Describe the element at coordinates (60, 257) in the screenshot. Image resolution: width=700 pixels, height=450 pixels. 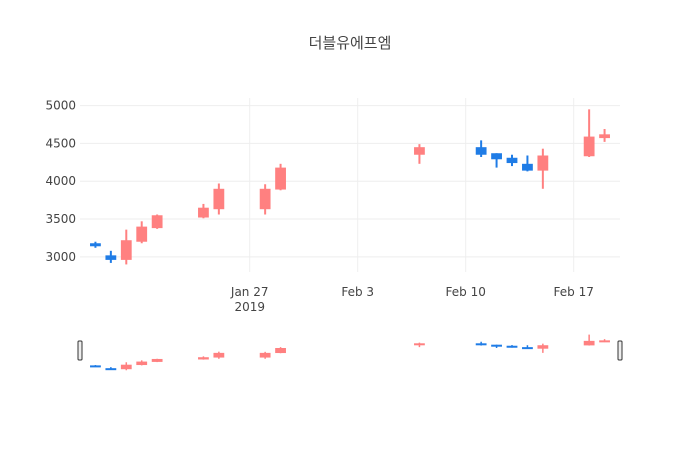
I see `y-tick-label: 3000` at that location.